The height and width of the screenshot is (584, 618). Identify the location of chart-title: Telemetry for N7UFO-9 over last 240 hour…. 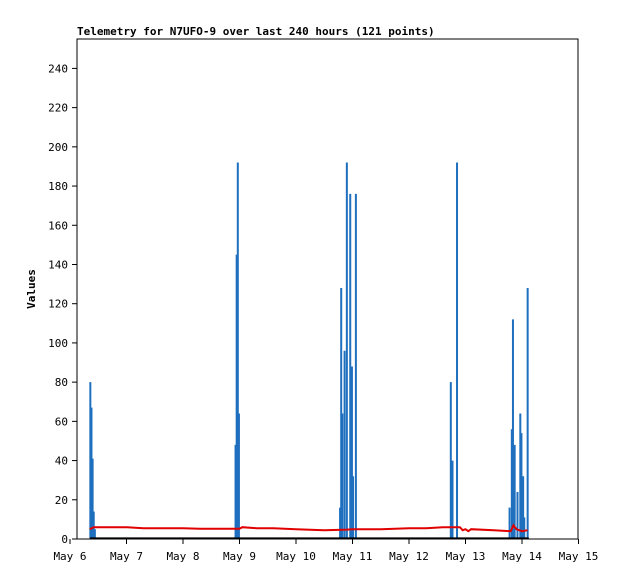
(256, 31).